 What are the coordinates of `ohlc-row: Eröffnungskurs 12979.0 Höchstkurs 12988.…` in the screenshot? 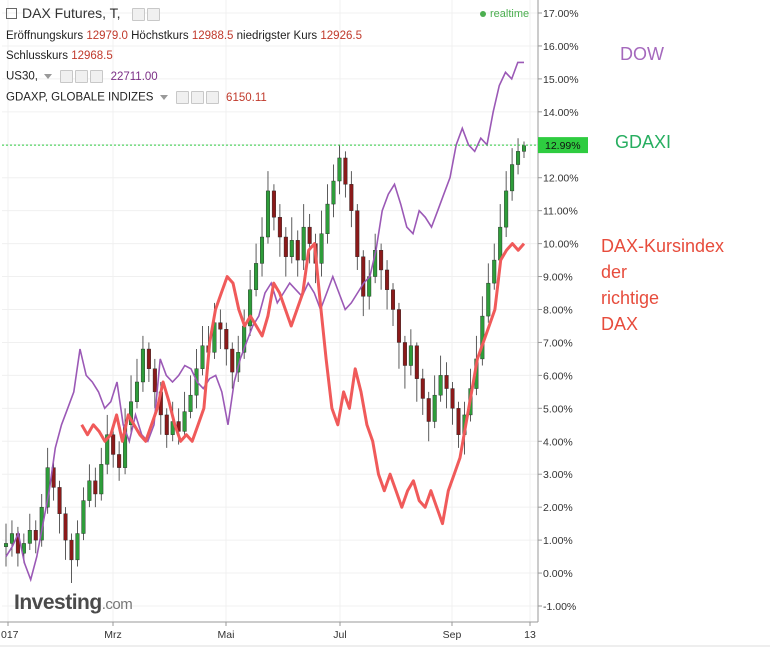 It's located at (184, 36).